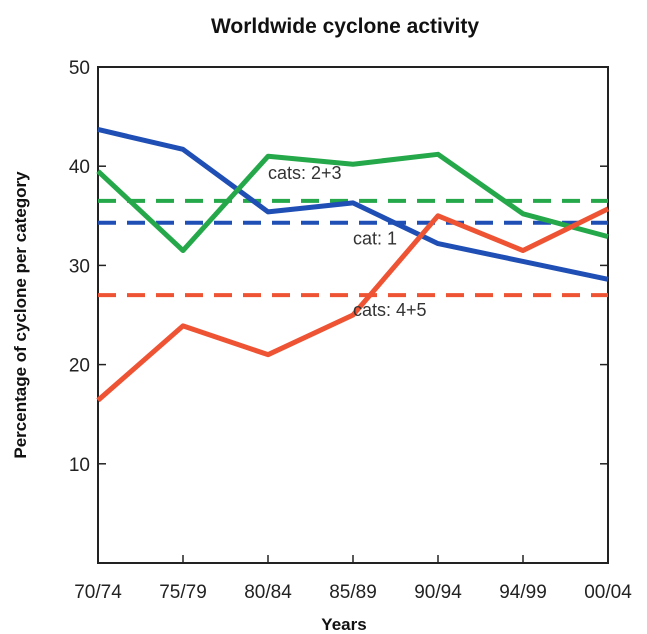 This screenshot has height=634, width=647. Describe the element at coordinates (79, 68) in the screenshot. I see `y-tick-label: 50` at that location.